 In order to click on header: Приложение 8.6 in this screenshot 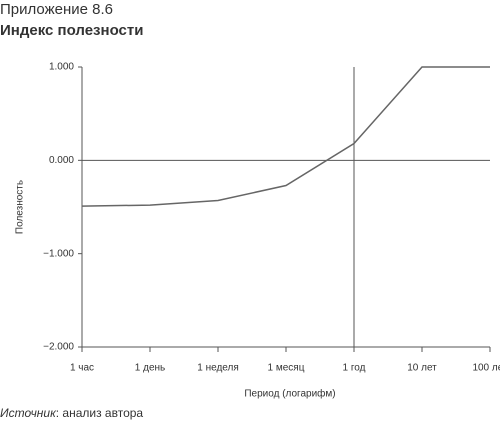, I will do `click(56, 9)`.